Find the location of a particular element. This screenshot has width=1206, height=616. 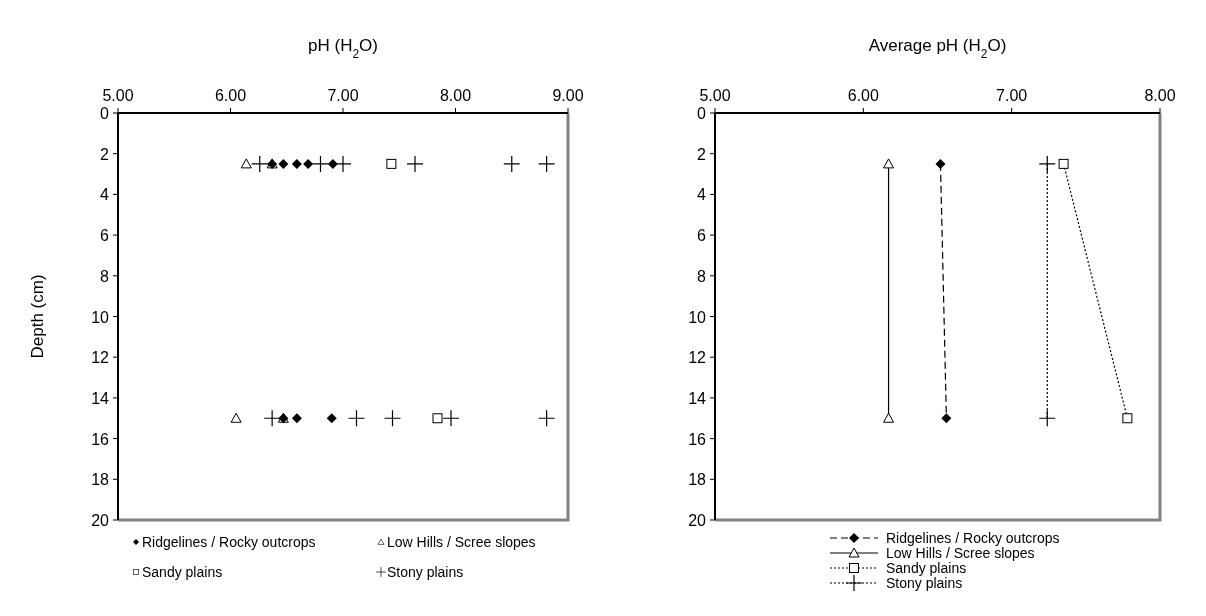

y-axis-title: Depth (cm) is located at coordinates (37, 316).